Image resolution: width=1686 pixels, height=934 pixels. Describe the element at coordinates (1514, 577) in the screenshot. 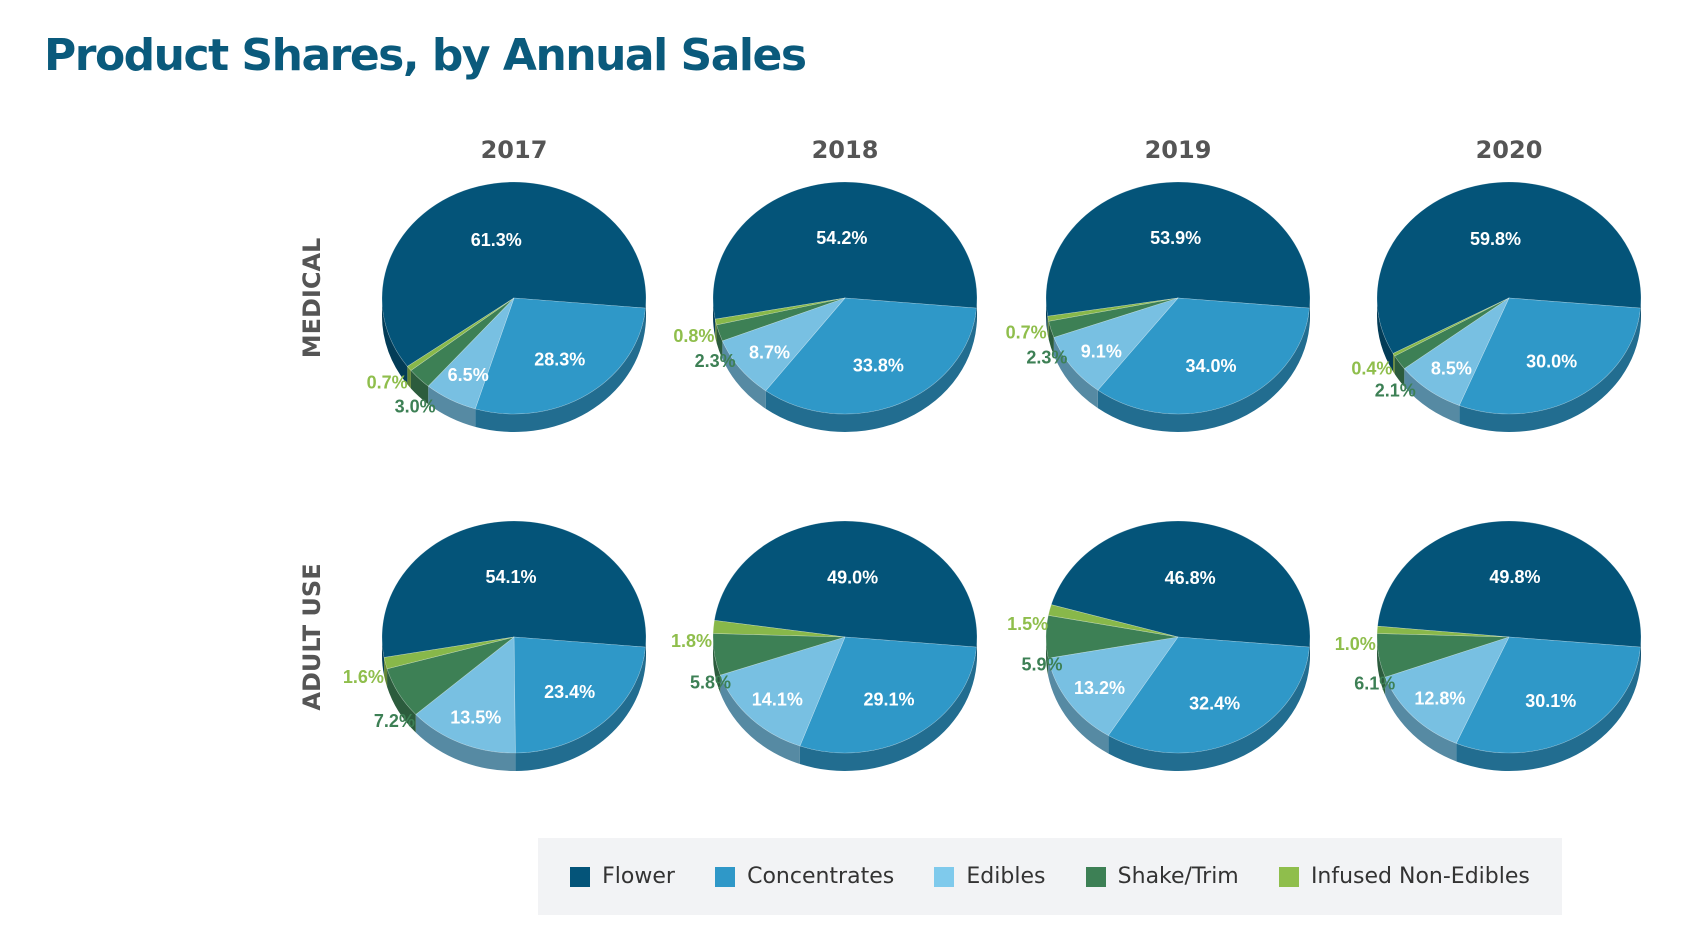

I see `pie-label-flower: 49.8%` at that location.